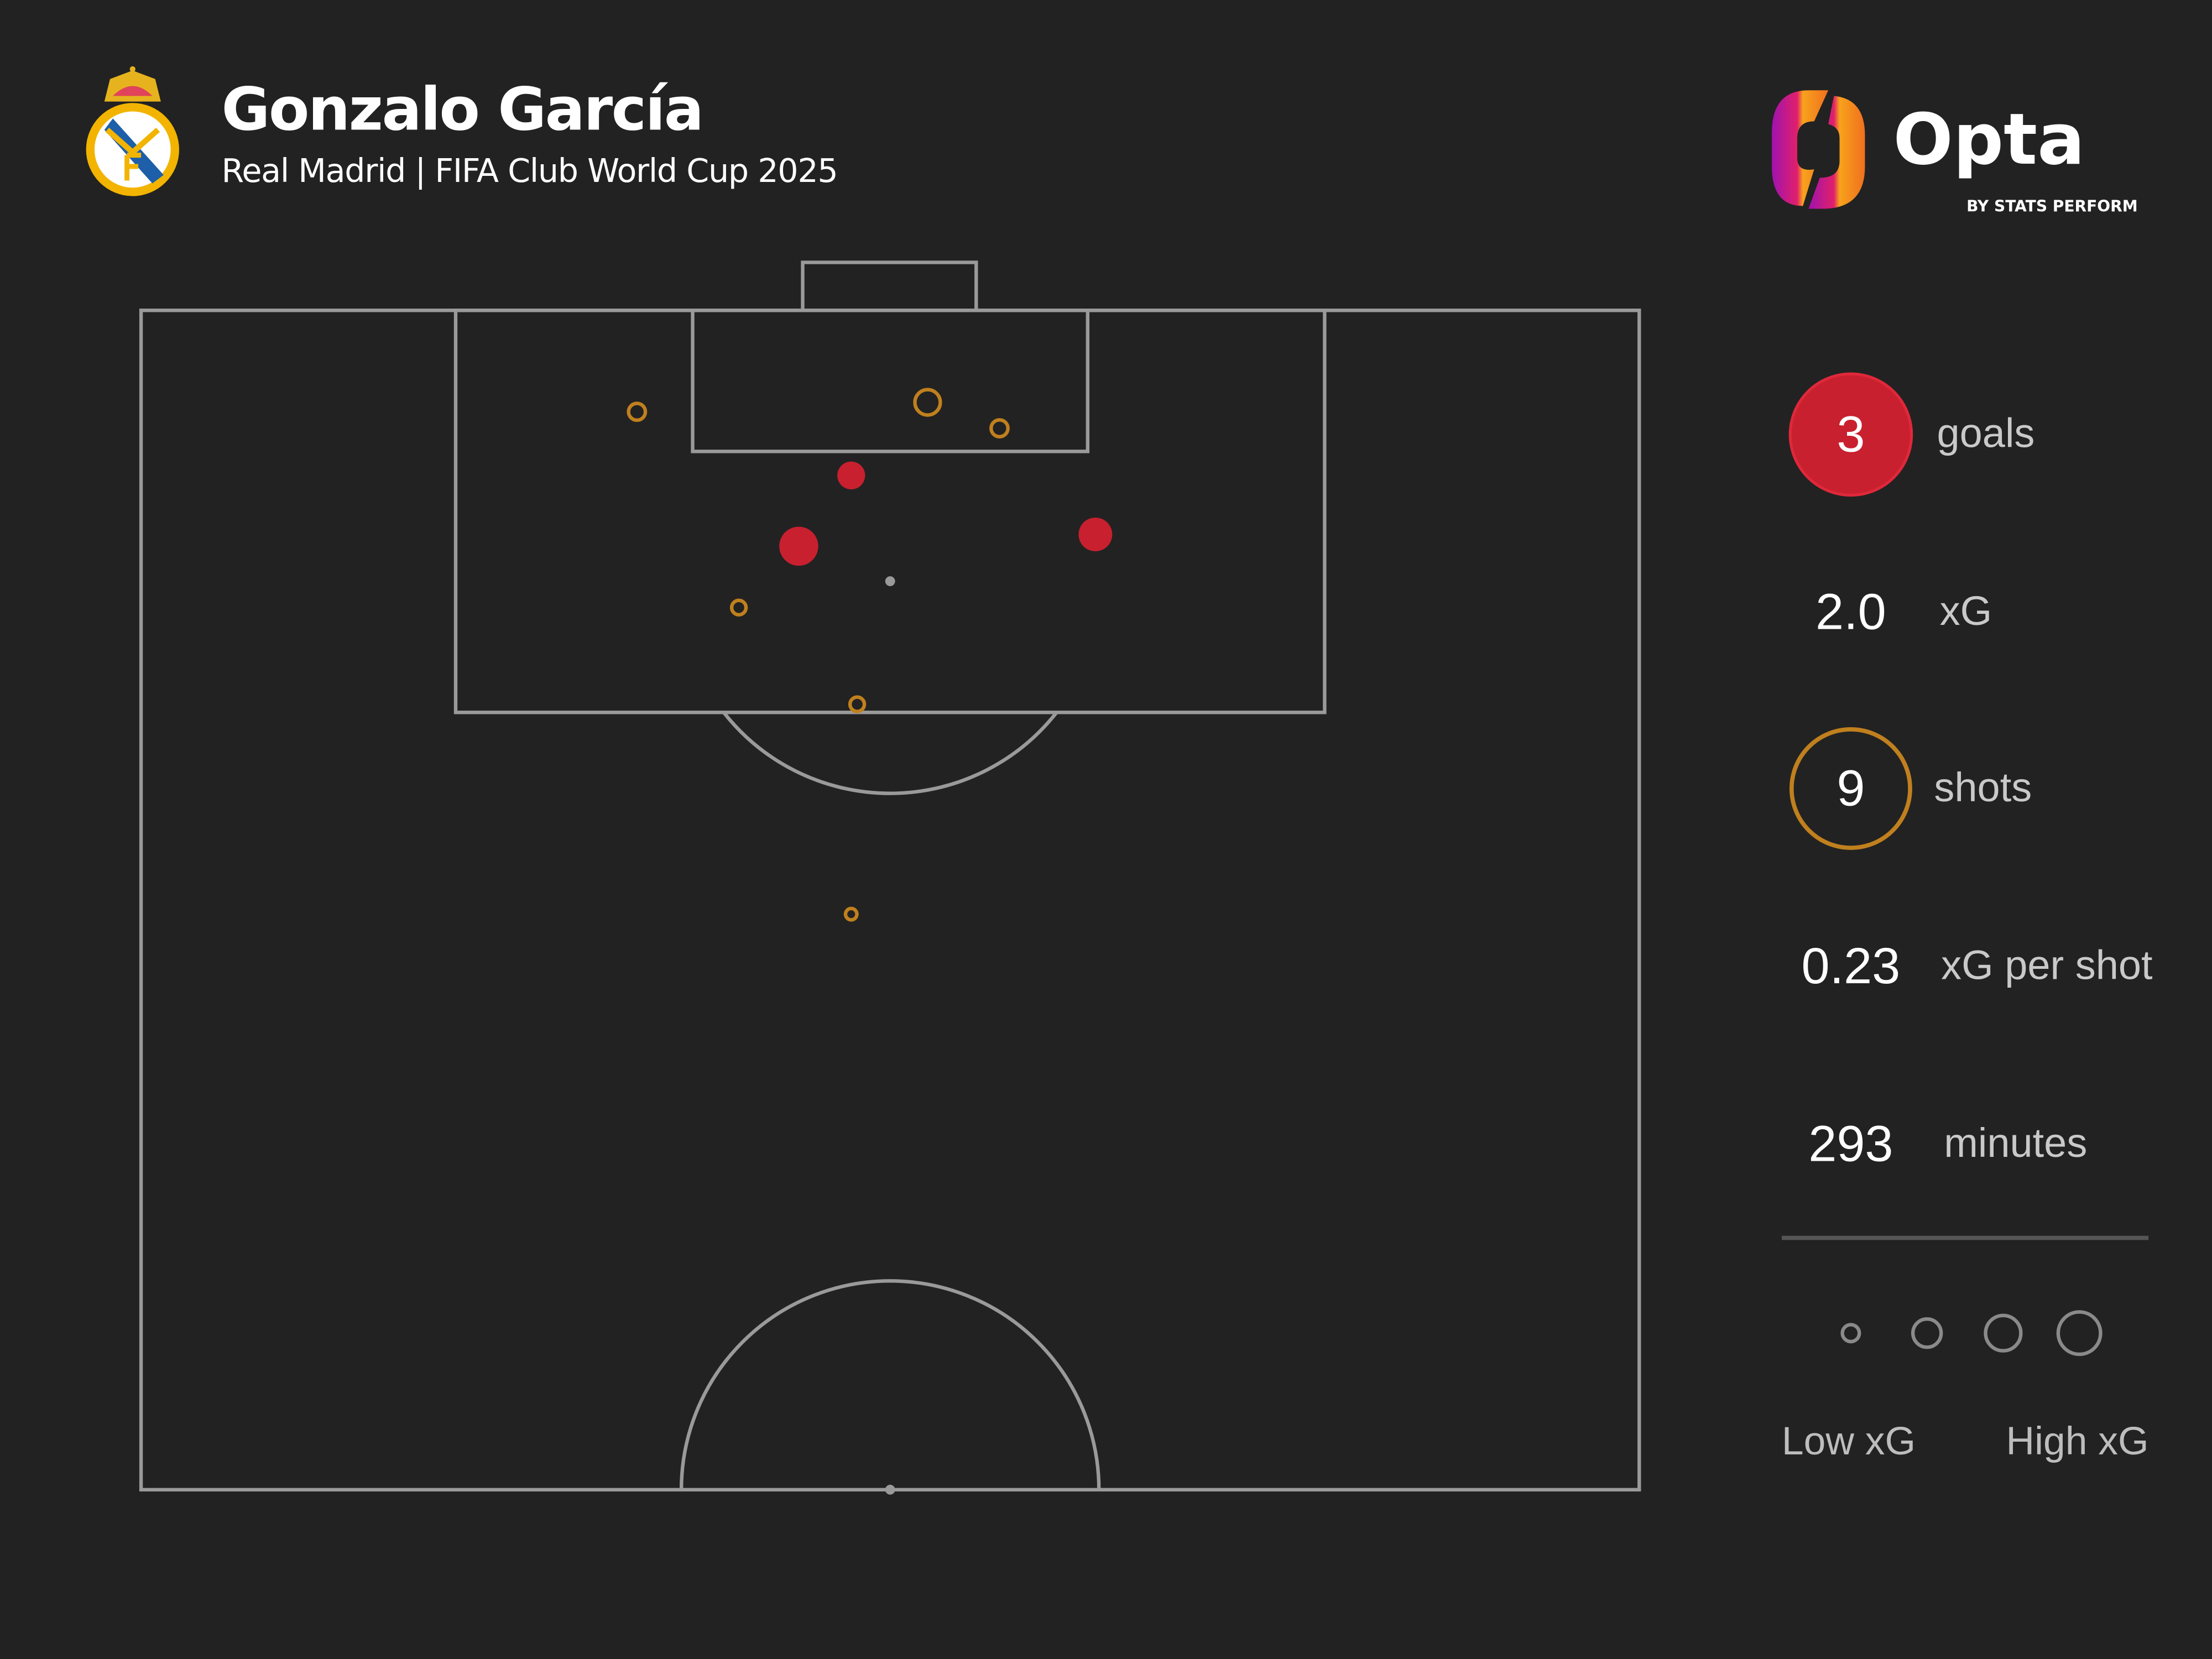 The width and height of the screenshot is (2212, 1659). I want to click on svg-text: Opta, so click(1989, 140).